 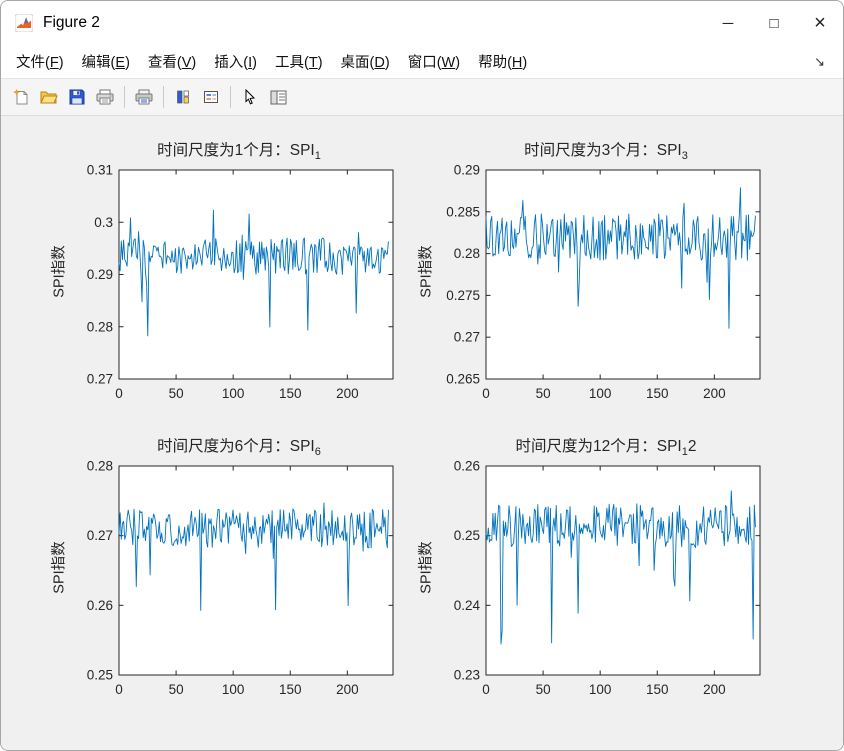 What do you see at coordinates (819, 61) in the screenshot?
I see `menu-overflow-arrow-icon: ↘` at bounding box center [819, 61].